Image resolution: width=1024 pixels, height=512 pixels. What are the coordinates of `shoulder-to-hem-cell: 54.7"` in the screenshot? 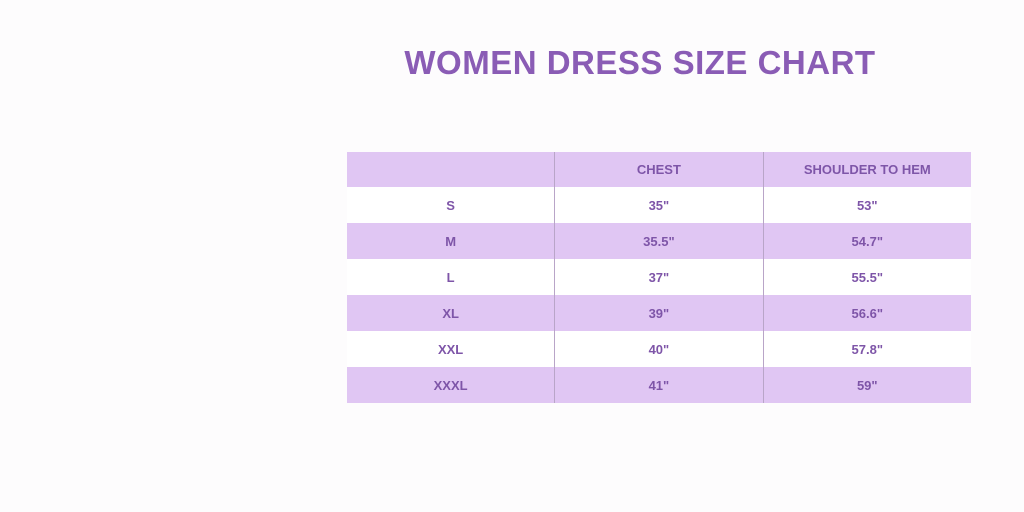 It's located at (867, 241).